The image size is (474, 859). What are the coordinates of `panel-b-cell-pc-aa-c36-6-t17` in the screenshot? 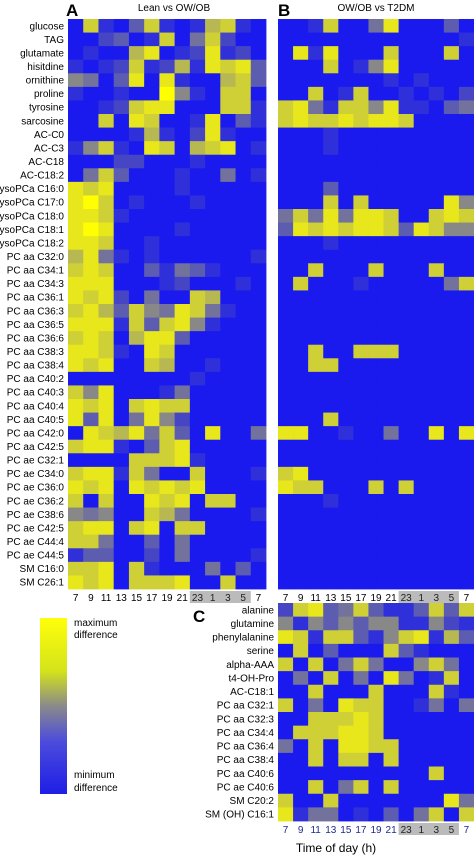 It's located at (361, 338).